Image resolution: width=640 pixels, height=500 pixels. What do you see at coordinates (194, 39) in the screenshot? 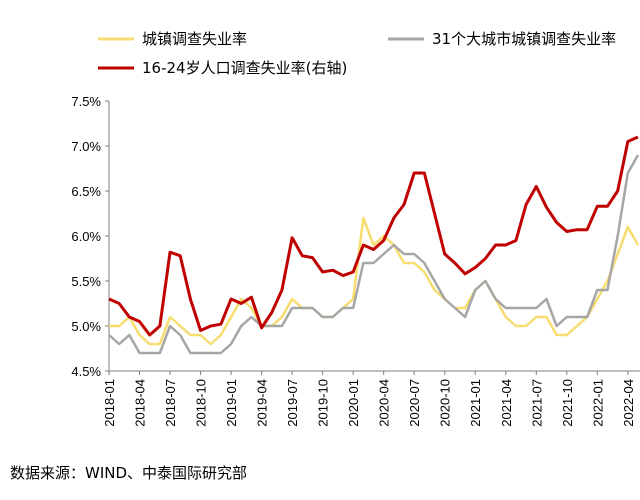
I see `legend-label-series-0: 城镇调查失业率` at bounding box center [194, 39].